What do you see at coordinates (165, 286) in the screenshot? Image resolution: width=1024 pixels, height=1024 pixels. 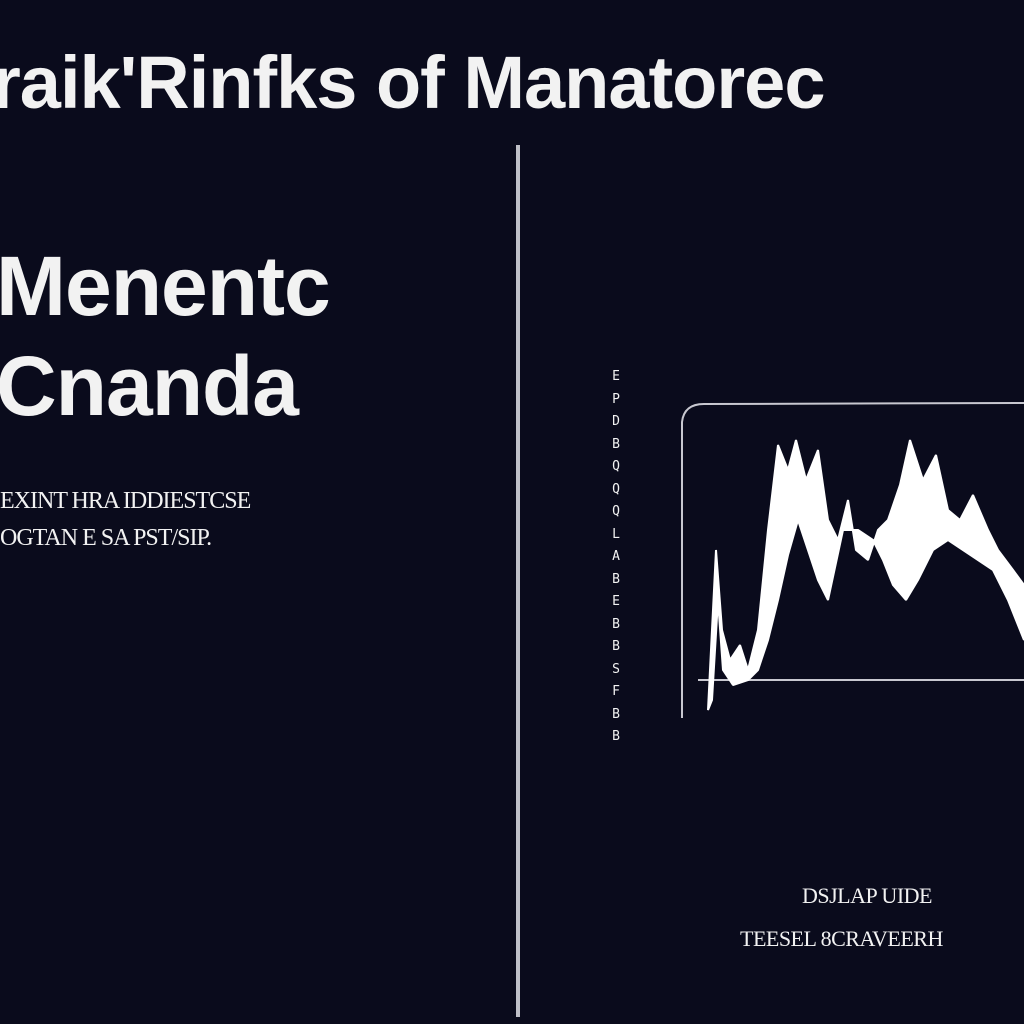 I see `heading-line-1: Menentc` at bounding box center [165, 286].